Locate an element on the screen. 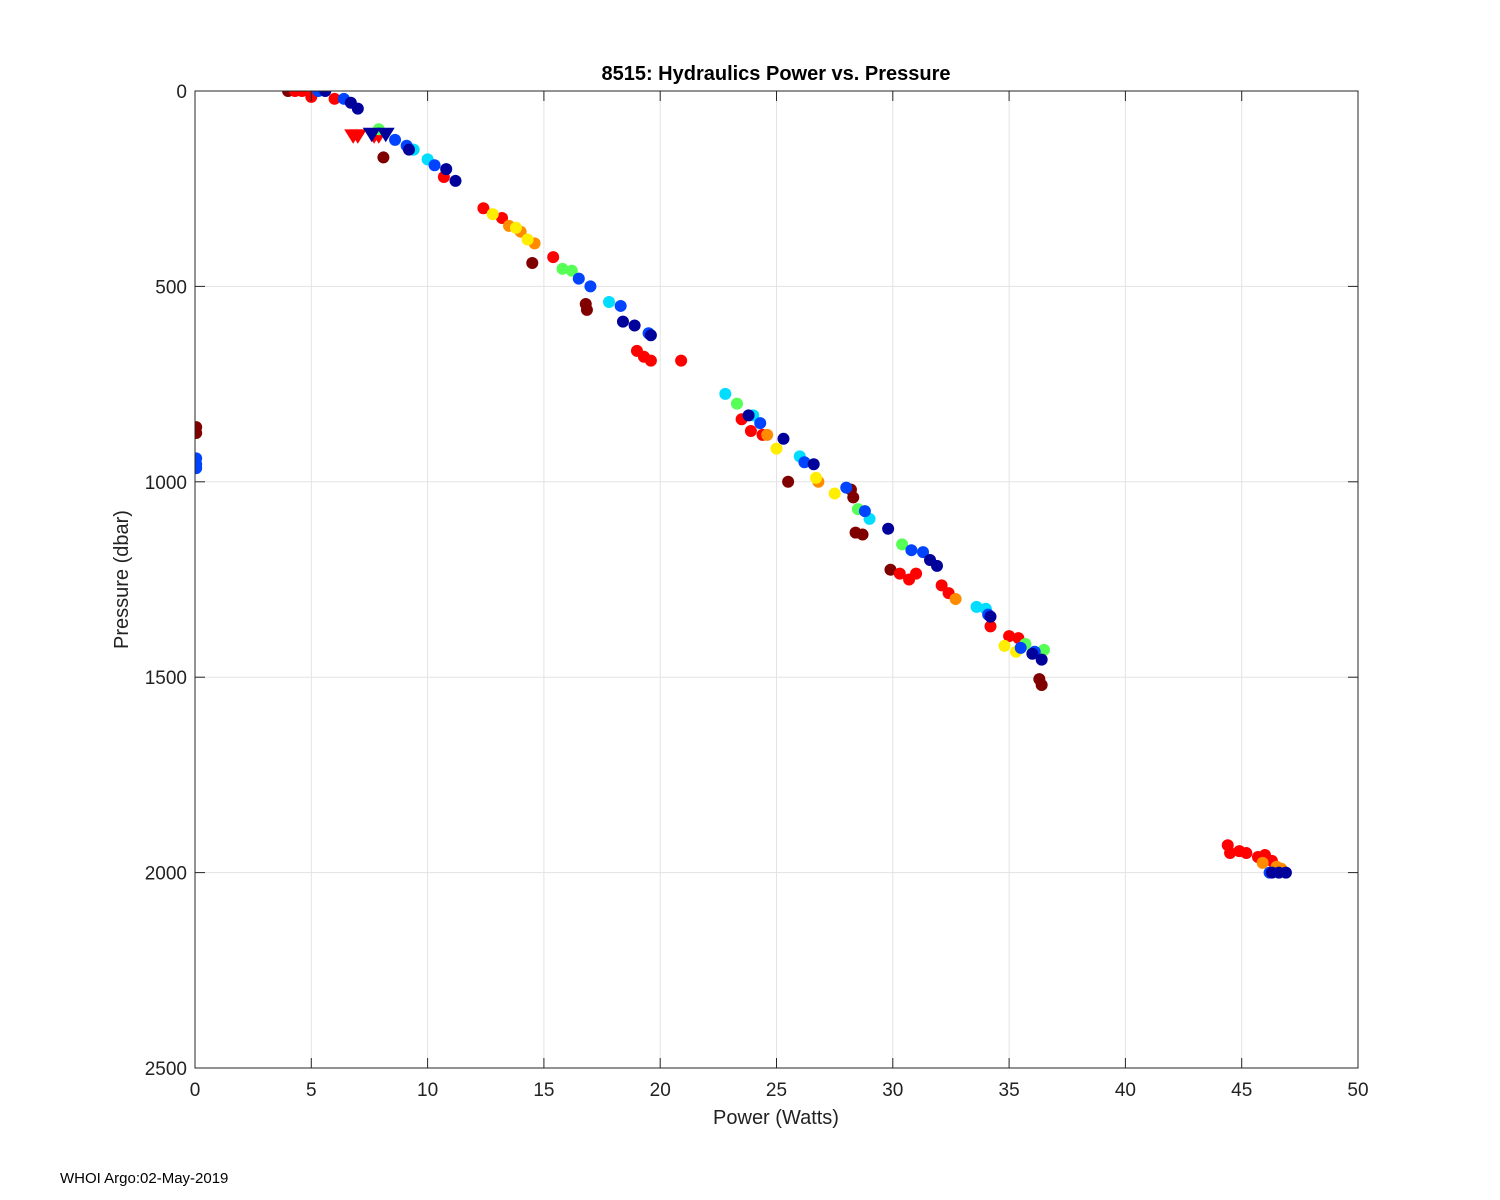 The height and width of the screenshot is (1200, 1500). x-tick-label: 10 is located at coordinates (427, 1090).